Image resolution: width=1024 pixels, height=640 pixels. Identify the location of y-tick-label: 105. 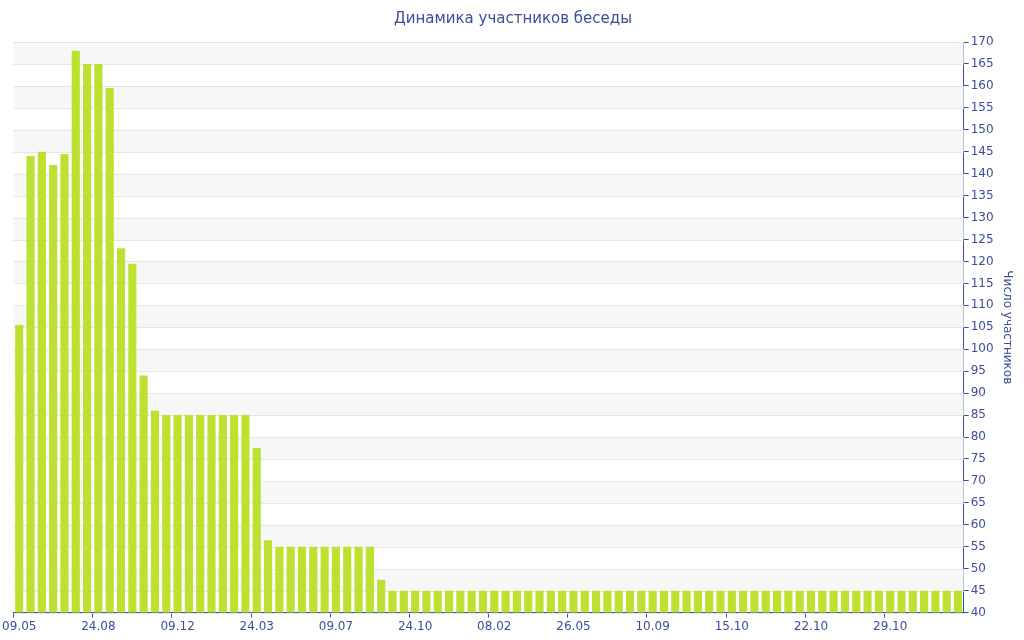
(982, 326).